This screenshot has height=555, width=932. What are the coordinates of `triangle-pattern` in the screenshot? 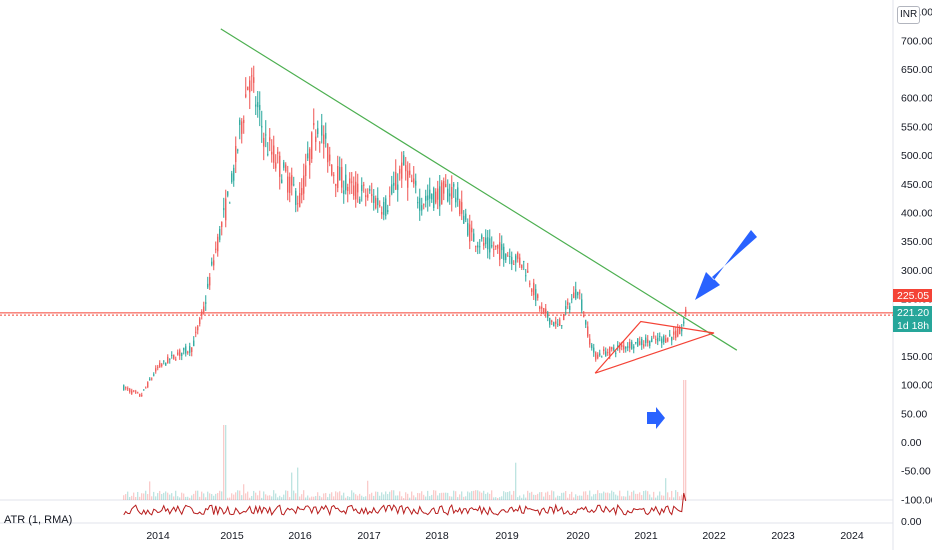 It's located at (654, 347).